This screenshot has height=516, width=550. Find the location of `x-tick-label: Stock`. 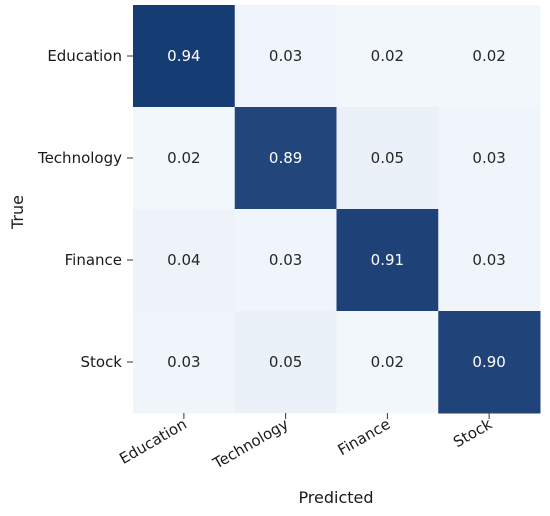

x-tick-label: Stock is located at coordinates (472, 433).